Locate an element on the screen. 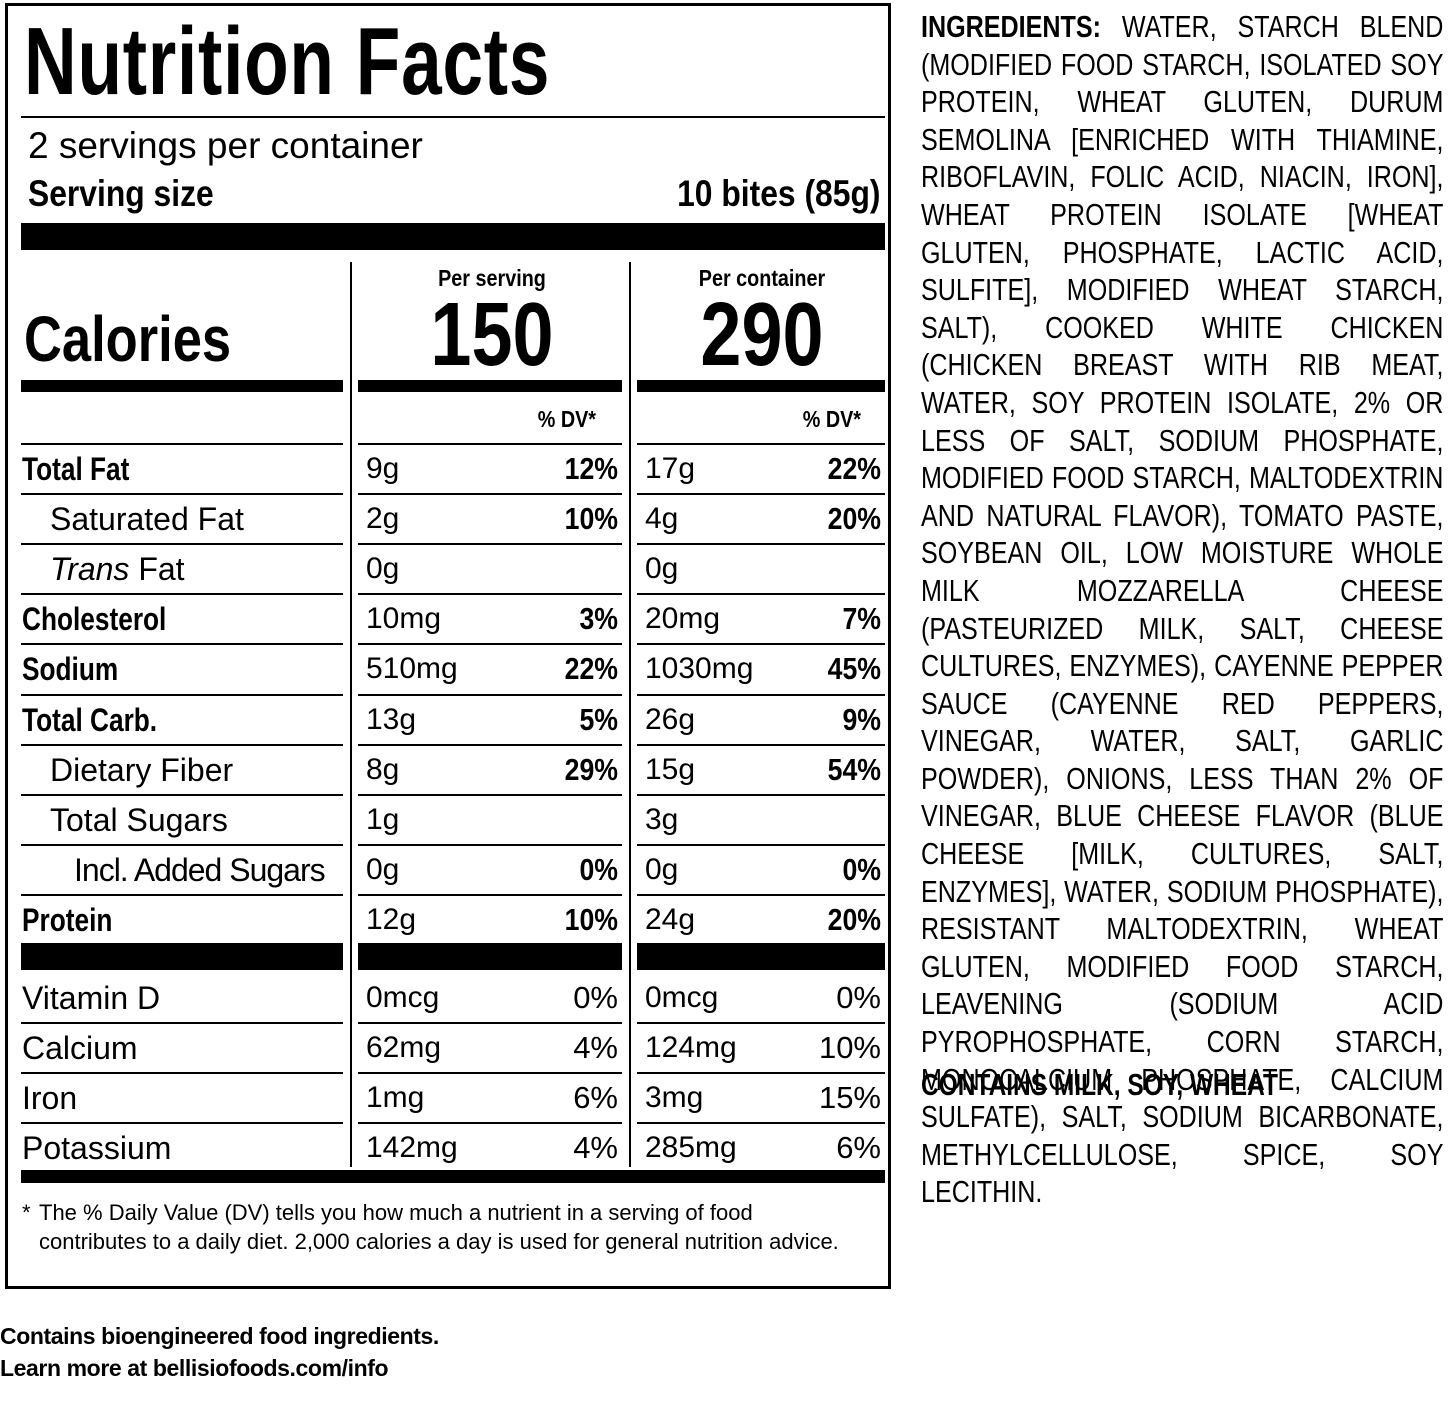  amount-per-serving: 2g is located at coordinates (383, 518).